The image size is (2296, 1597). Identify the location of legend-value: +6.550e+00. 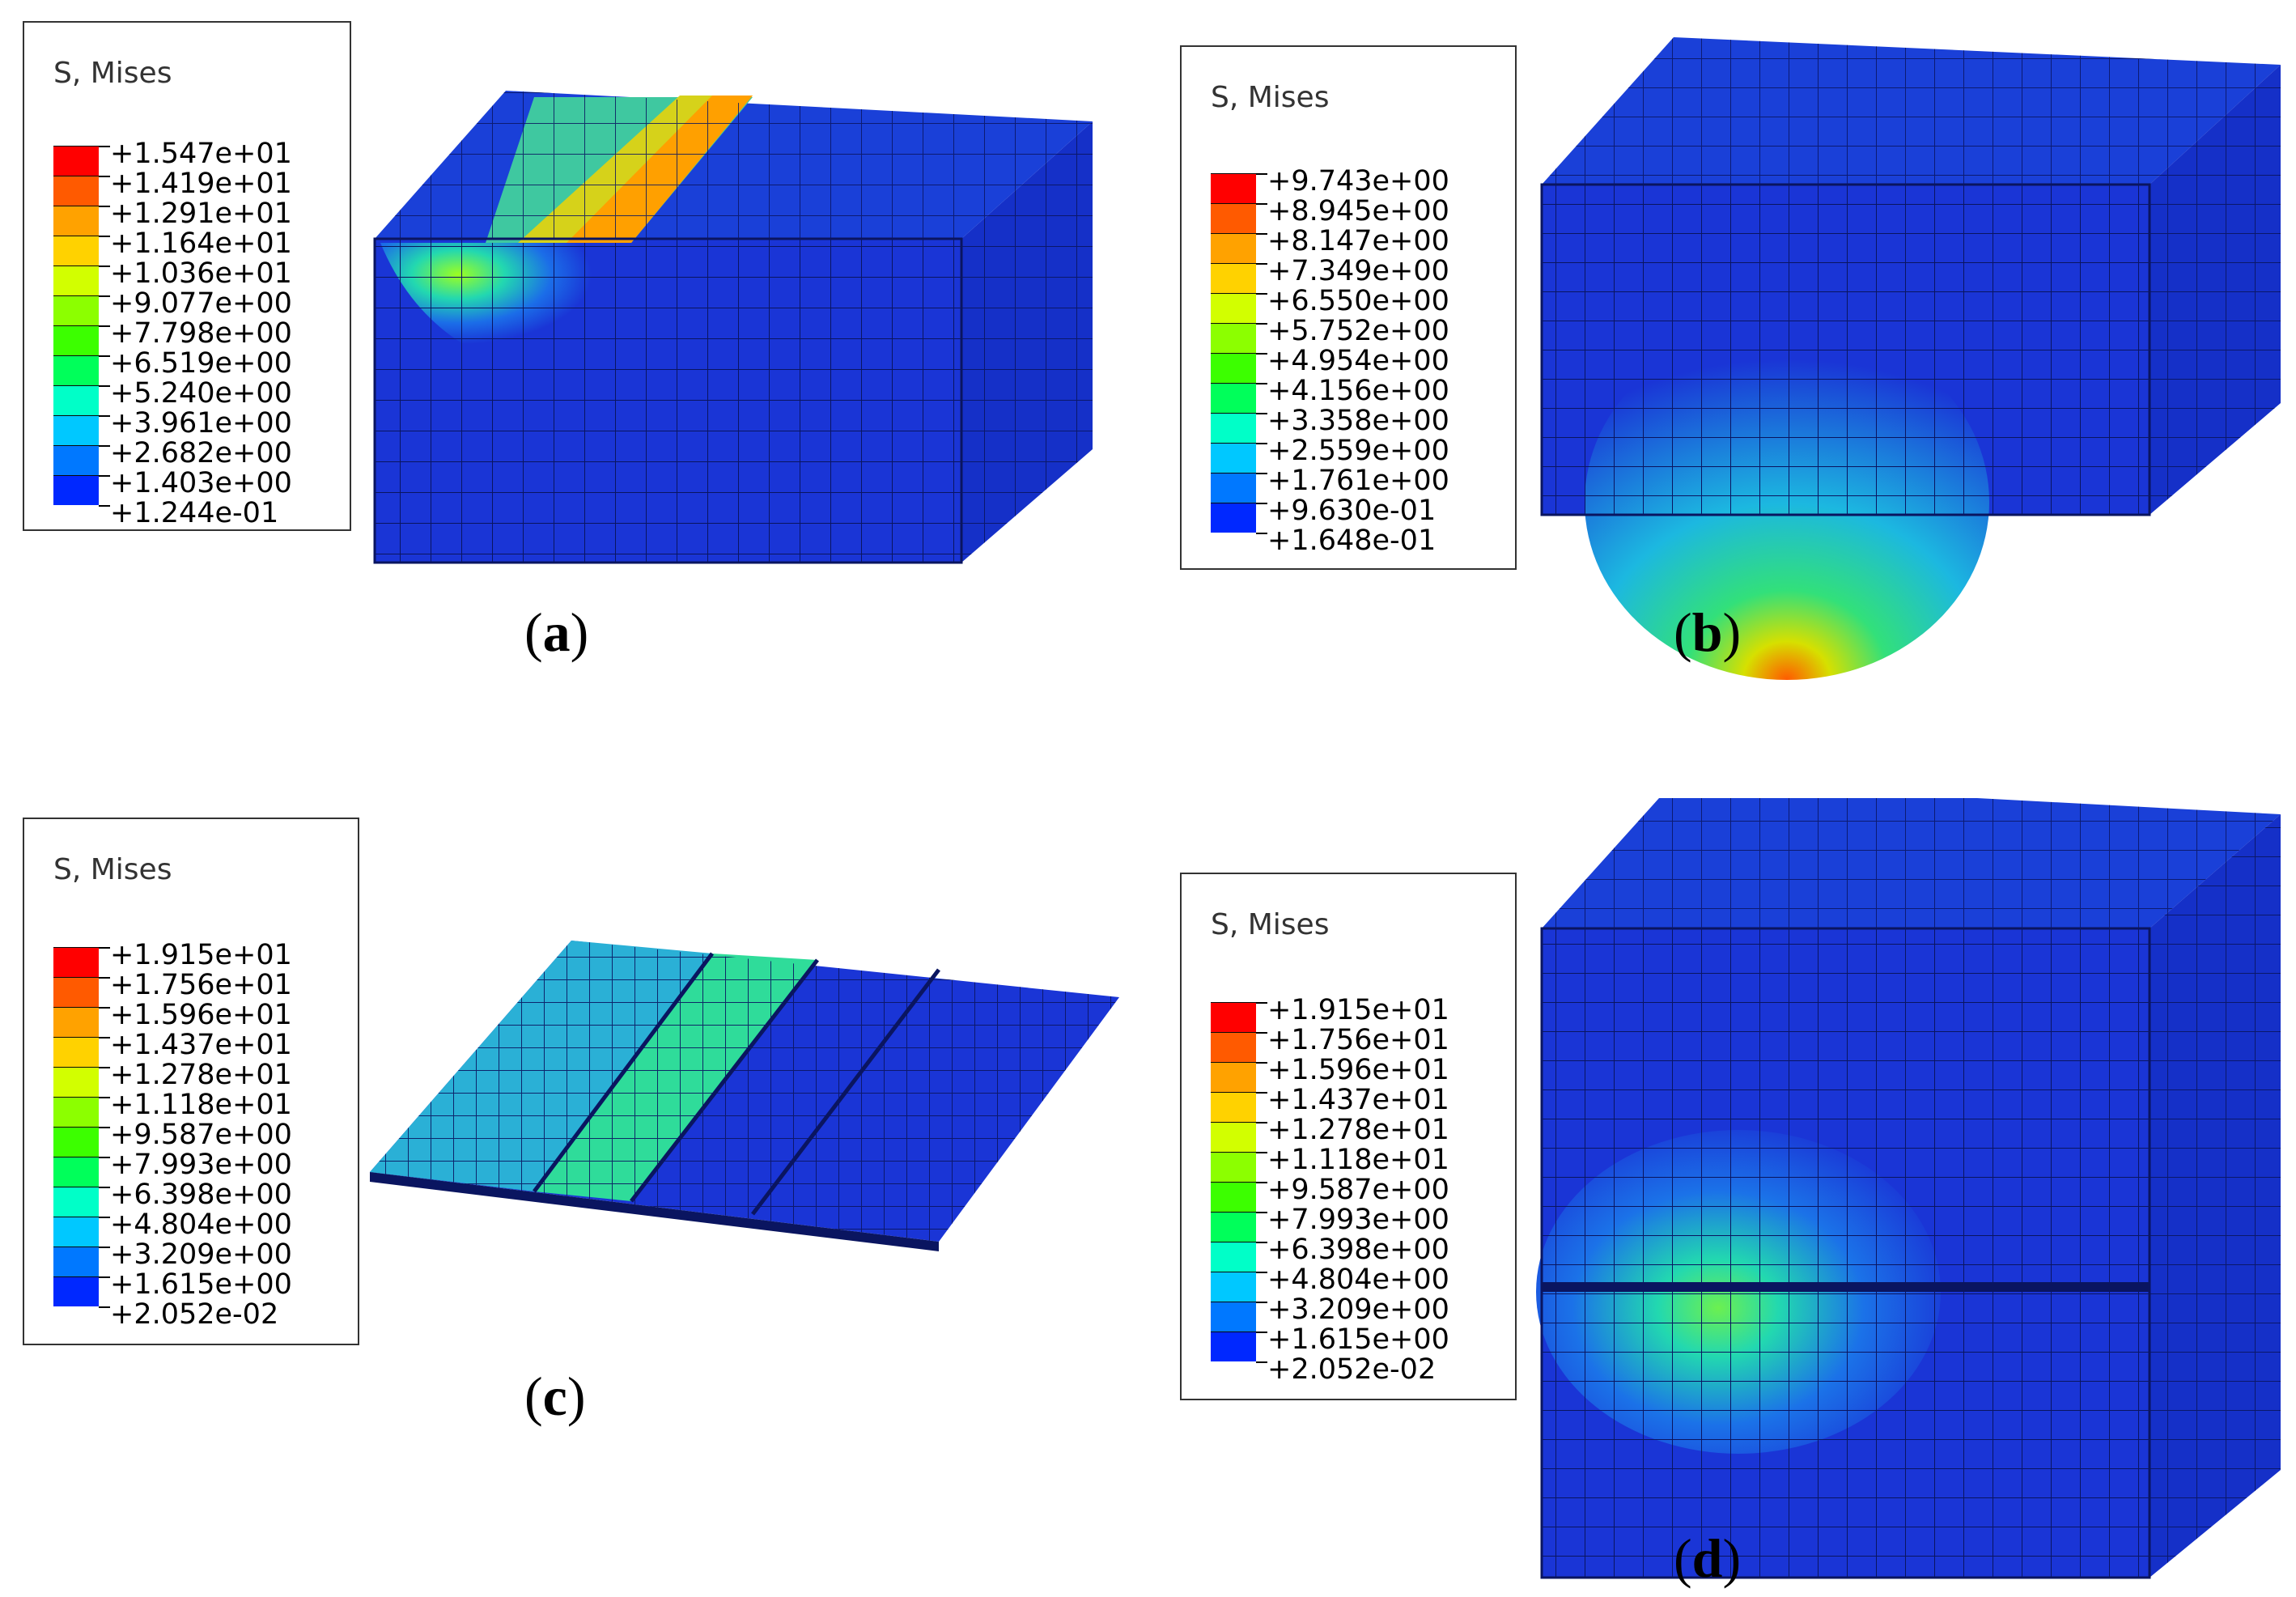
(1358, 301).